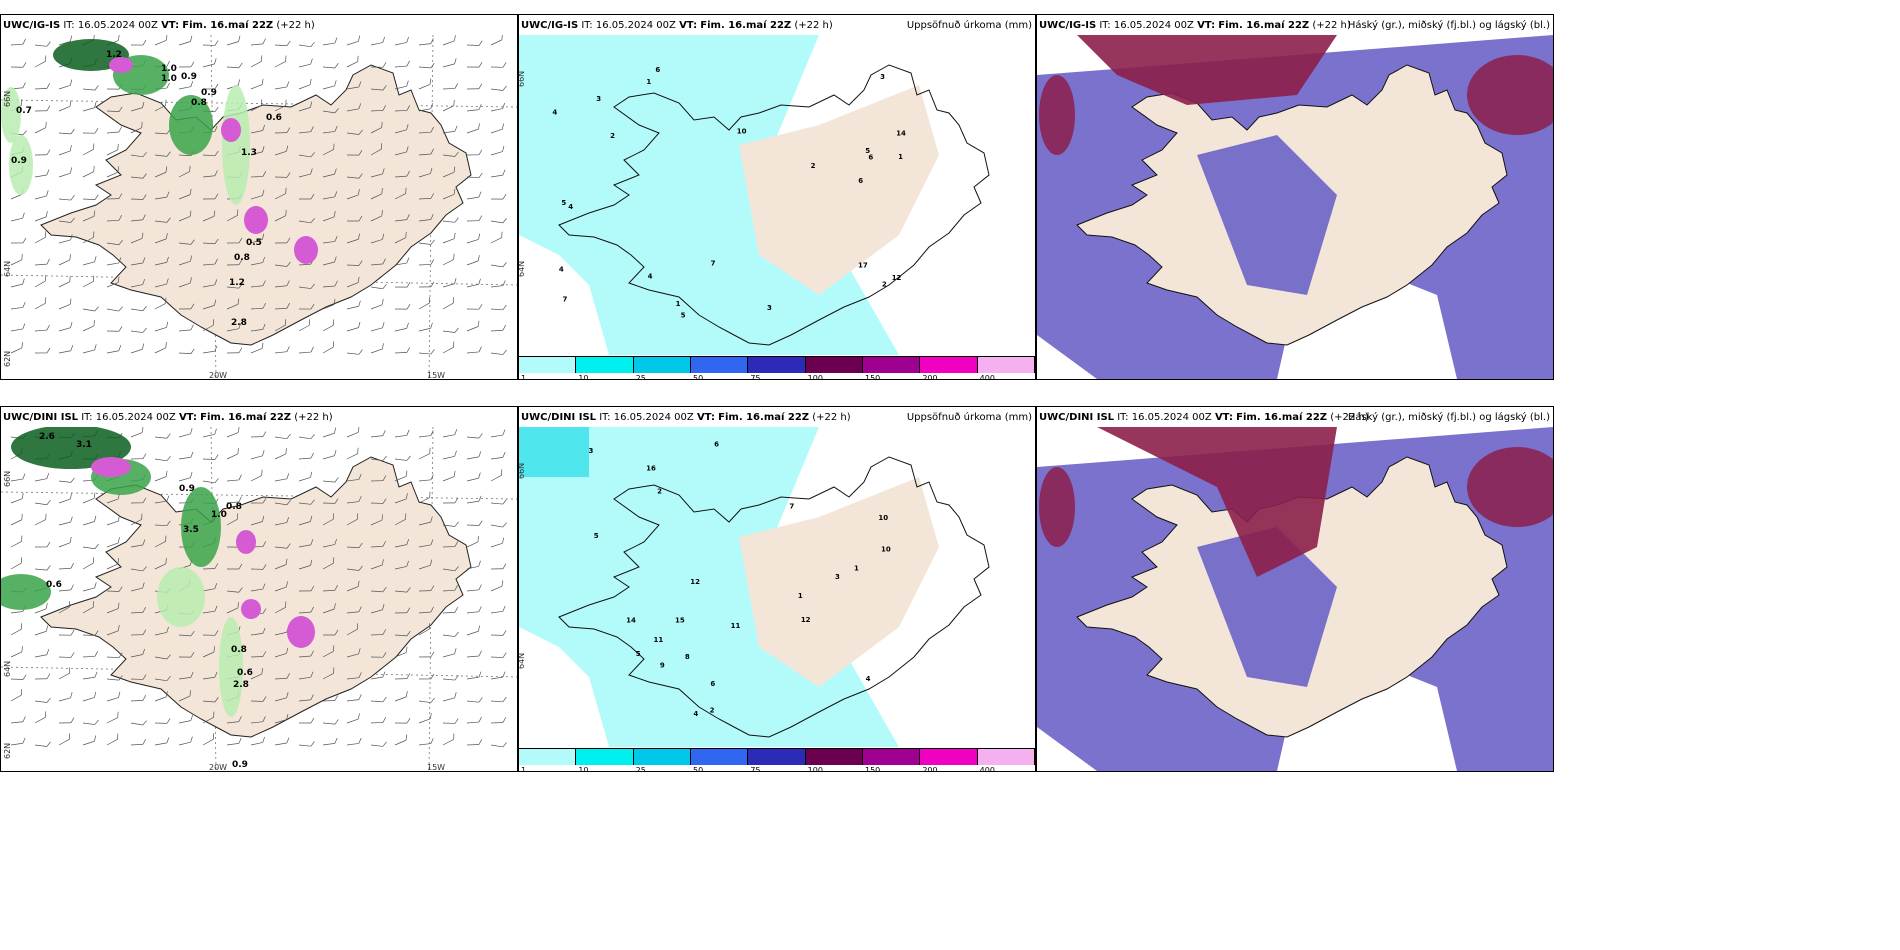 This screenshot has height=950, width=1900. What do you see at coordinates (254, 243) in the screenshot?
I see `precip-value-label: 0.5` at bounding box center [254, 243].